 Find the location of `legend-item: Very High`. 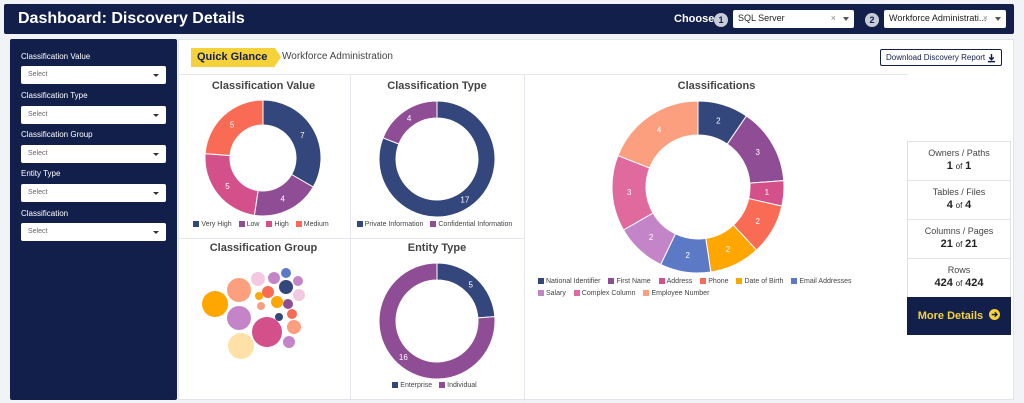

legend-item: Very High is located at coordinates (212, 224).